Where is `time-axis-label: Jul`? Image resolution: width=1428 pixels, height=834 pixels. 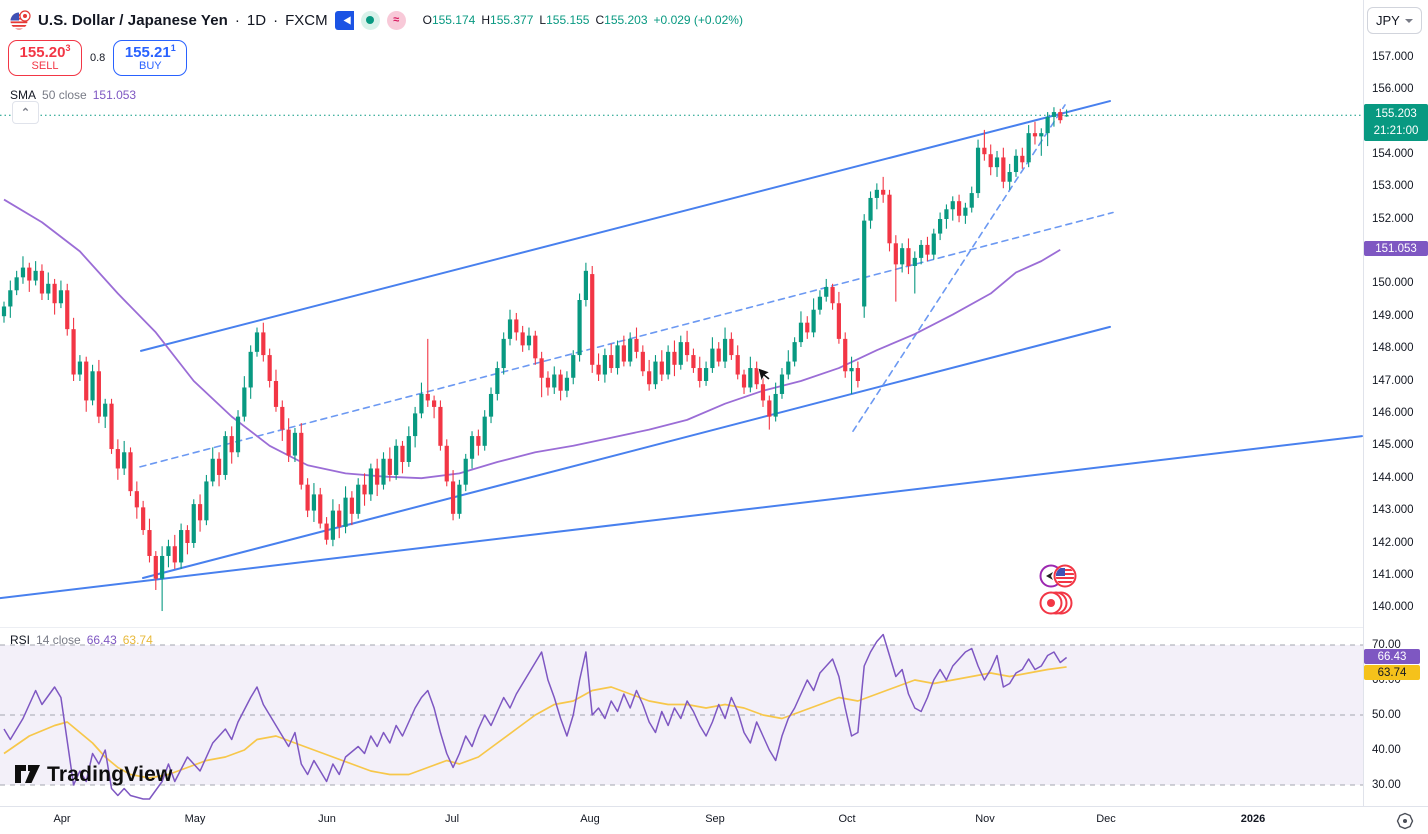 time-axis-label: Jul is located at coordinates (452, 819).